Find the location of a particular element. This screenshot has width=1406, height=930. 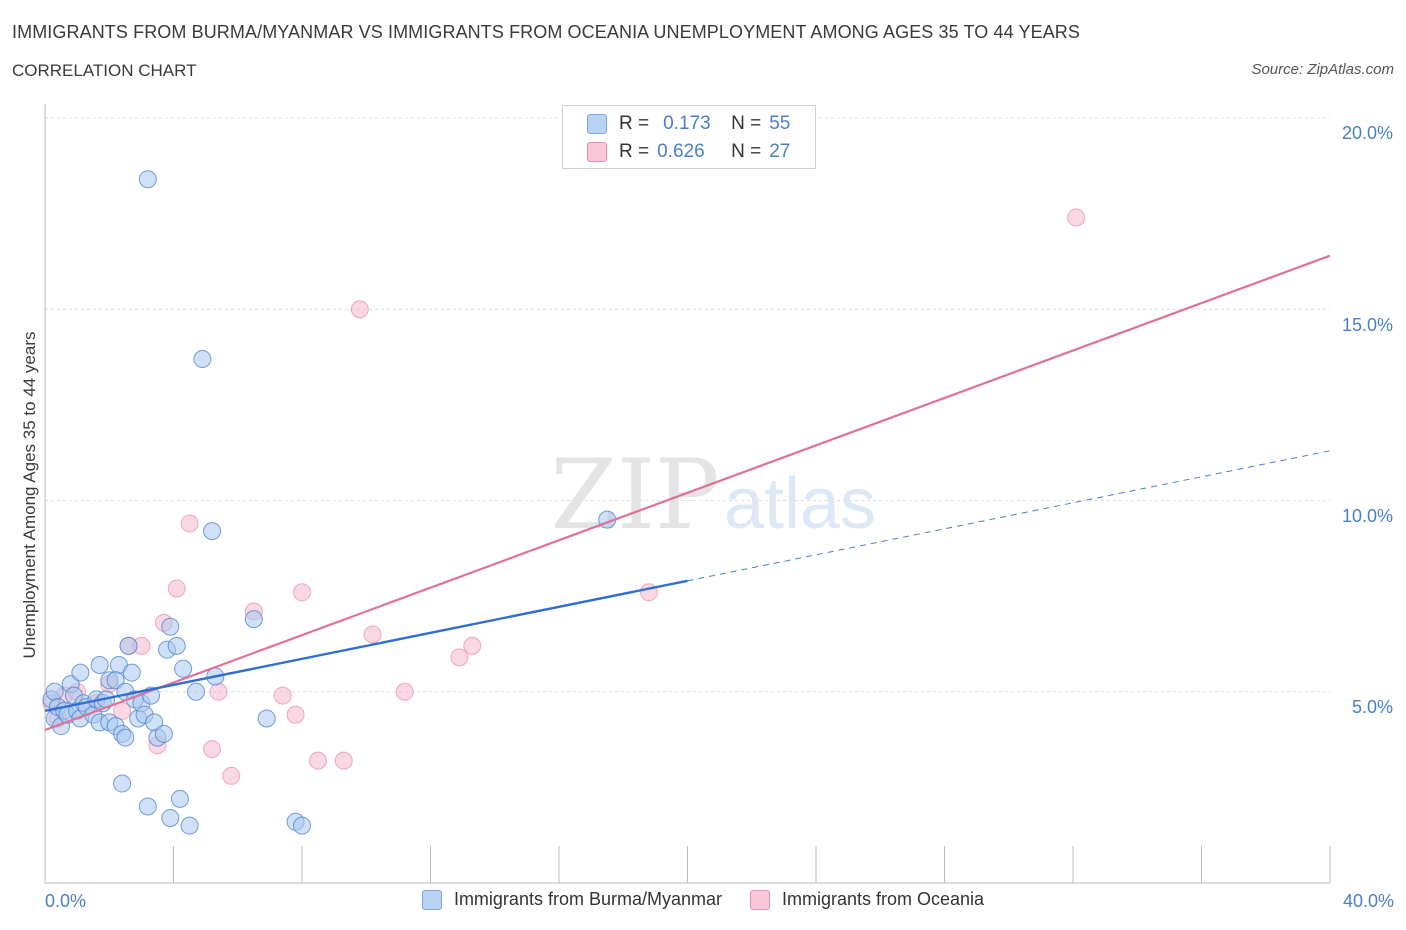

source-label: Source: ZipAtlas.com is located at coordinates (1322, 69).